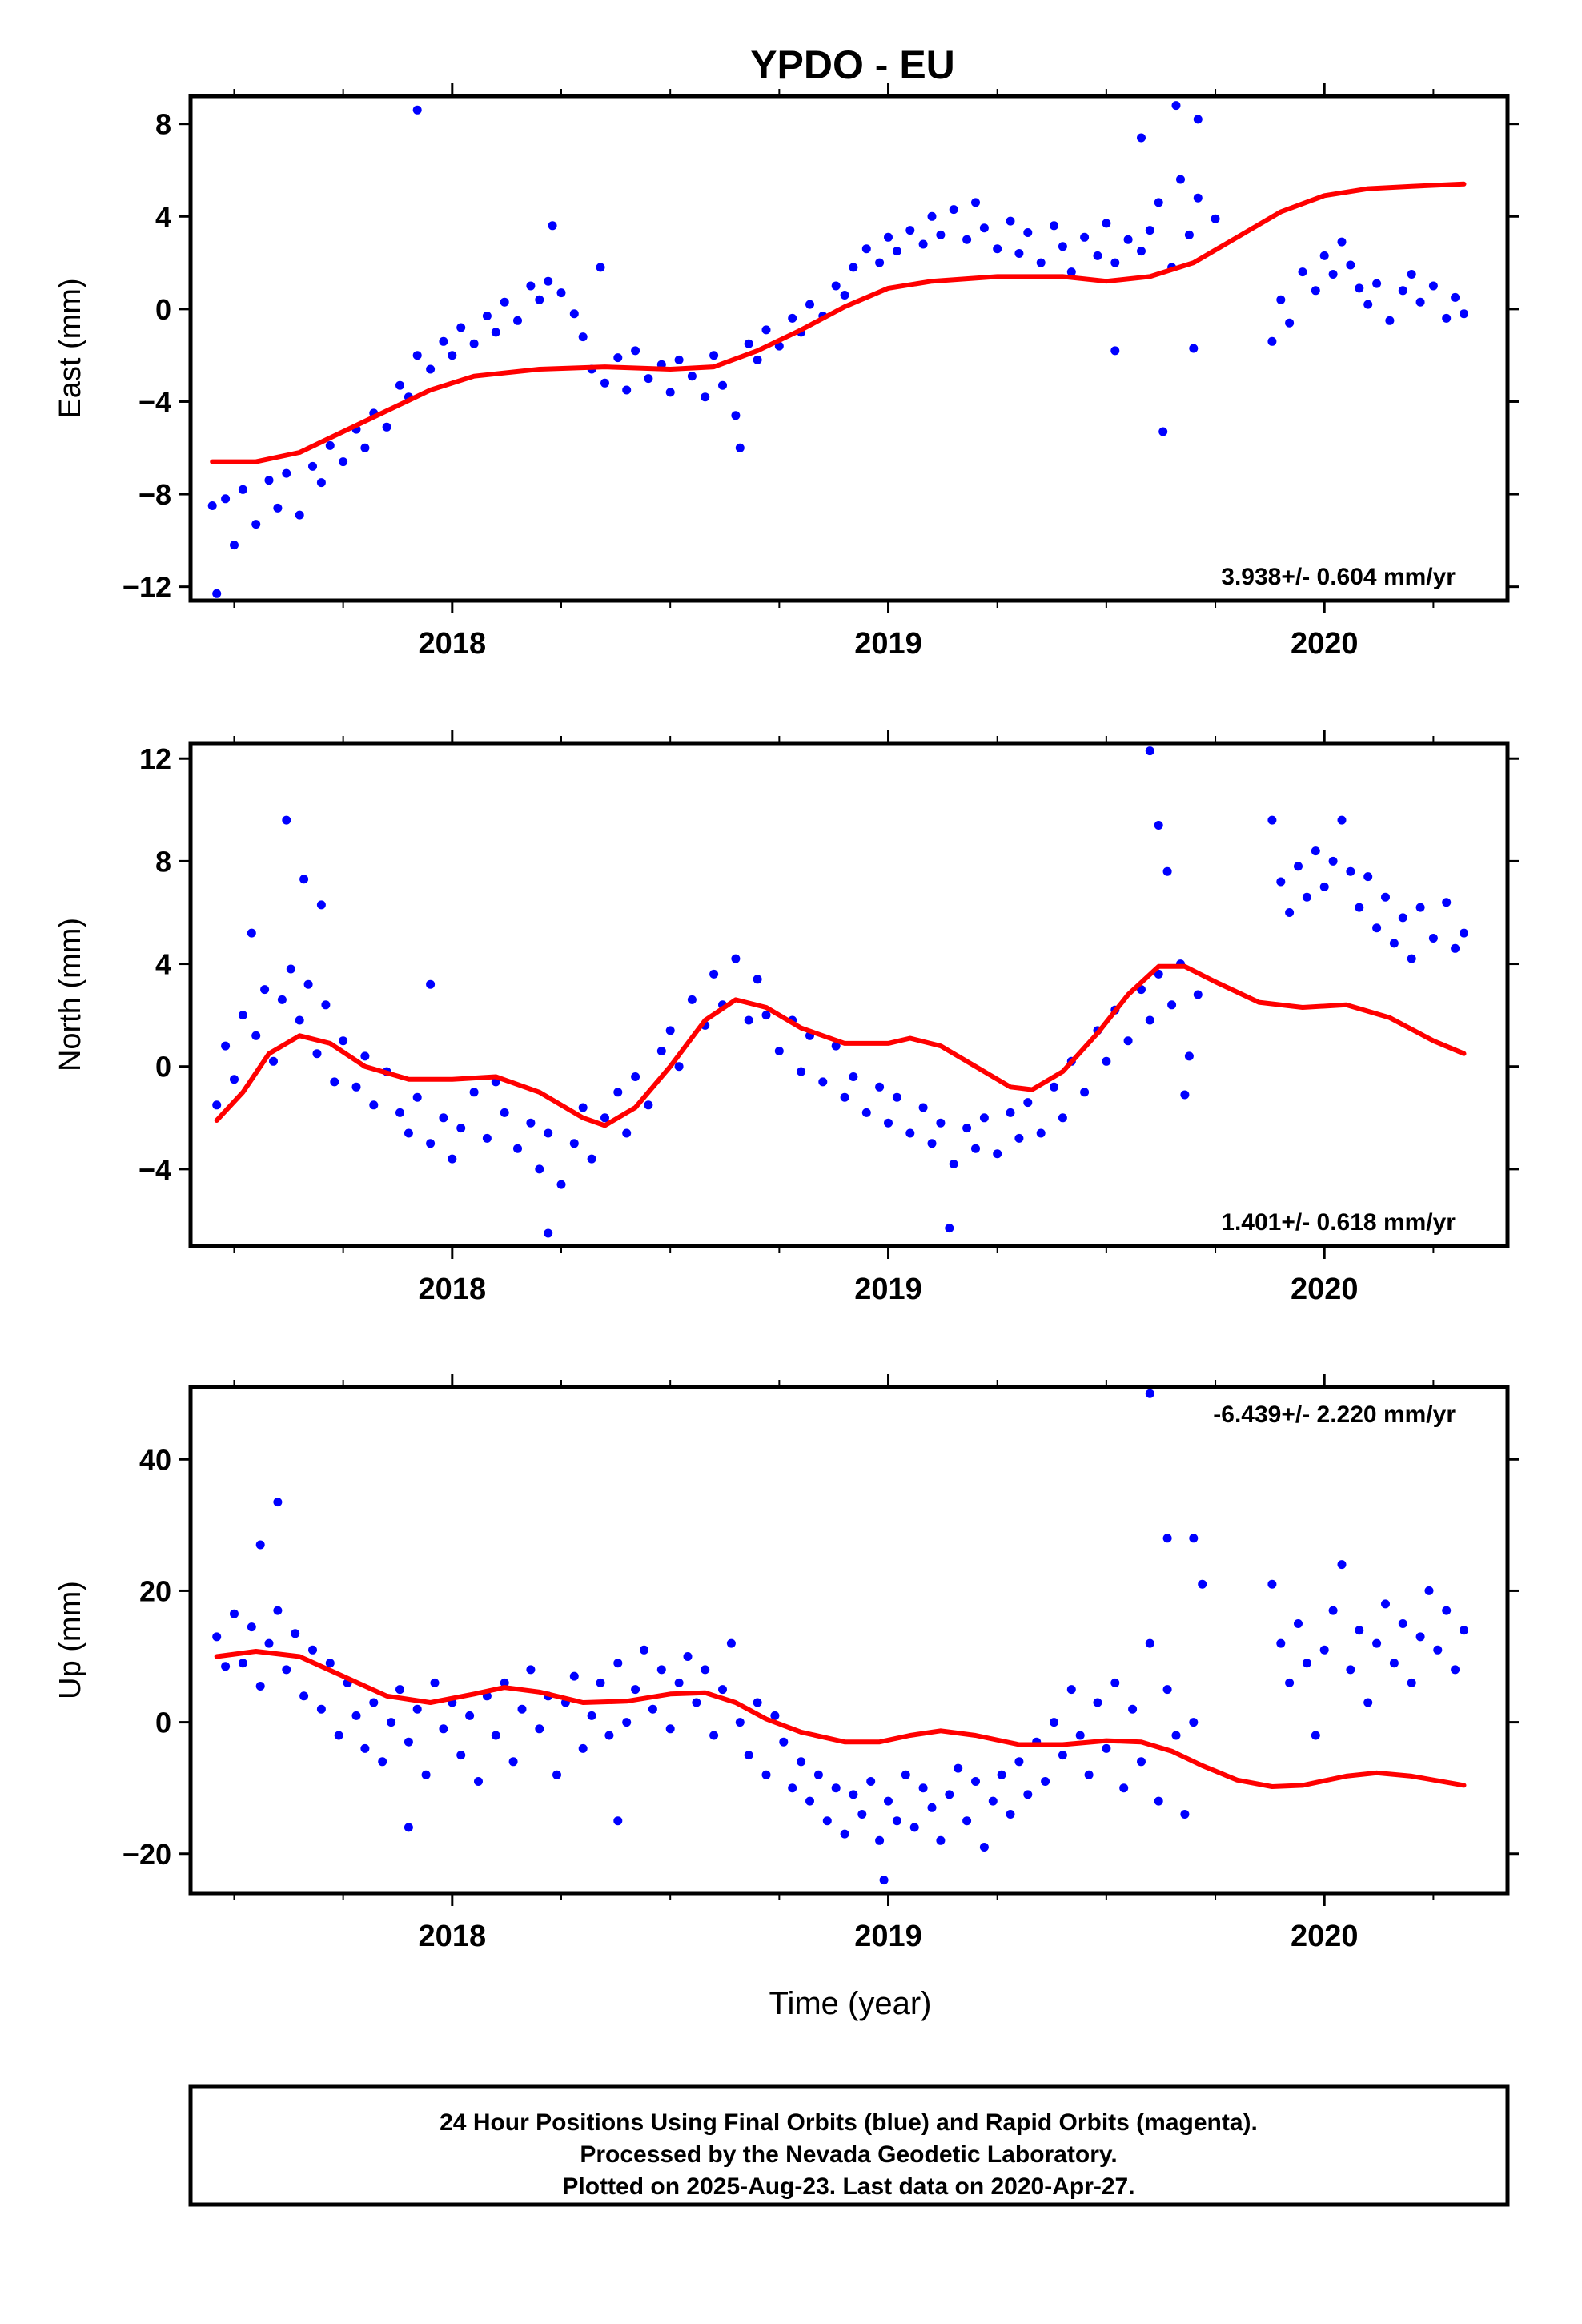 The width and height of the screenshot is (1582, 2324). I want to click on y-tick-label: 8, so click(163, 124).